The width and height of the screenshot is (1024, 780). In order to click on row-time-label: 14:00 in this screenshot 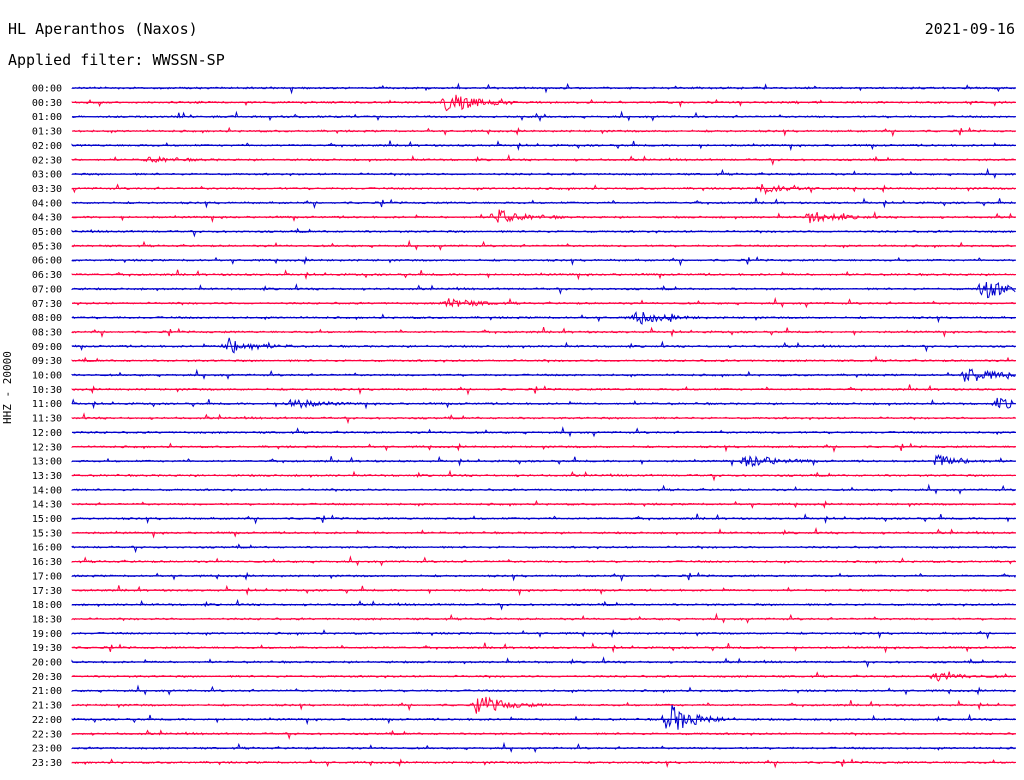, I will do `click(47, 490)`.